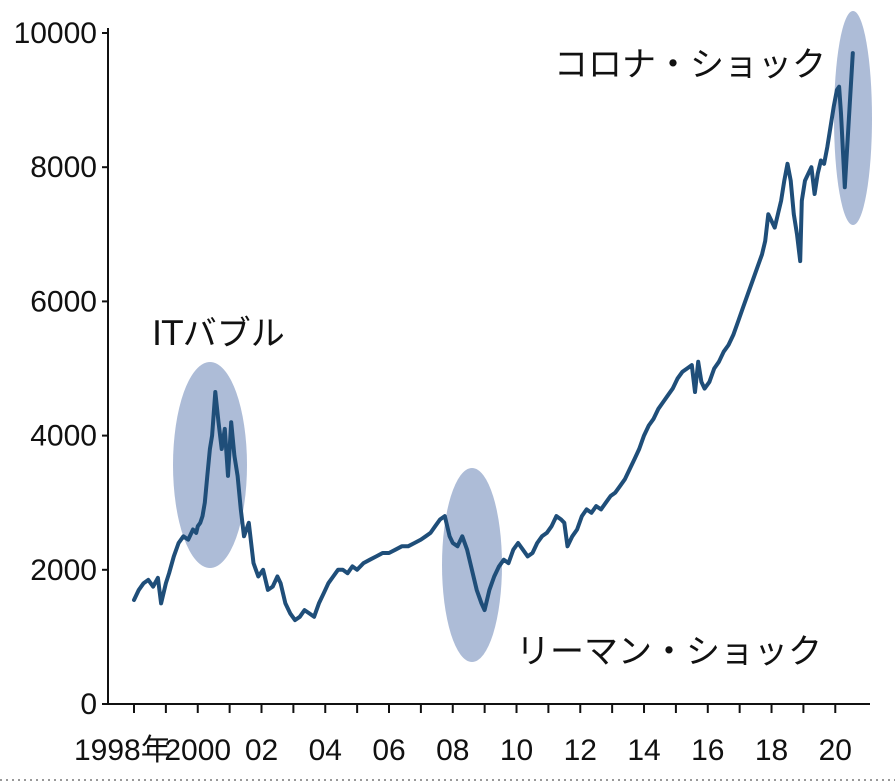 The height and width of the screenshot is (784, 895). What do you see at coordinates (452, 750) in the screenshot?
I see `x-tick-label: 08` at bounding box center [452, 750].